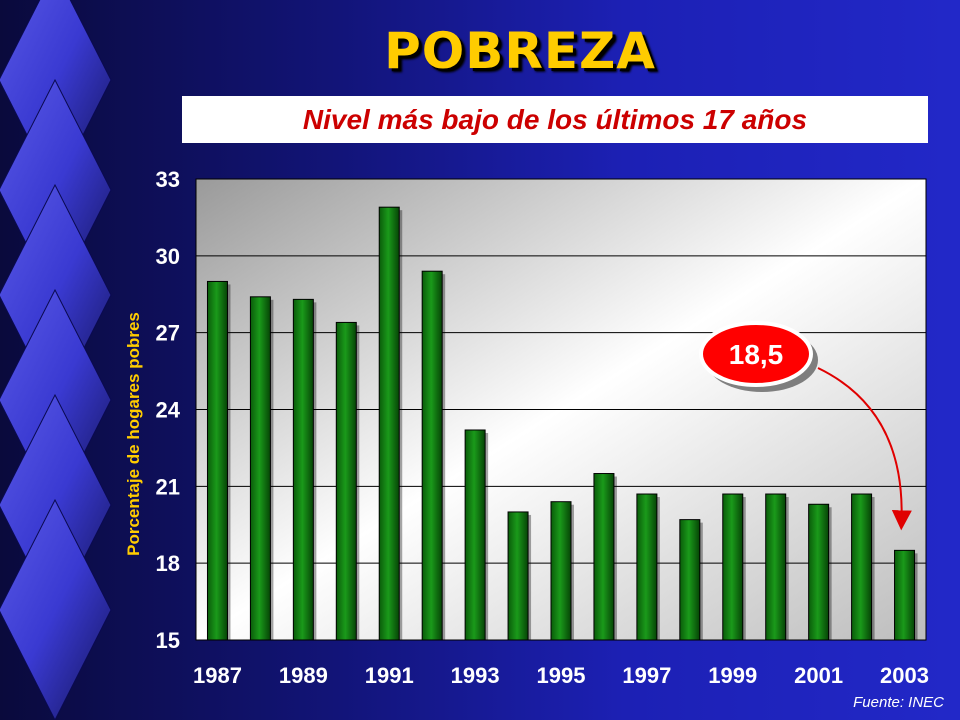  I want to click on subtitle: Nivel más bajo de los últimos 17 años, so click(555, 119).